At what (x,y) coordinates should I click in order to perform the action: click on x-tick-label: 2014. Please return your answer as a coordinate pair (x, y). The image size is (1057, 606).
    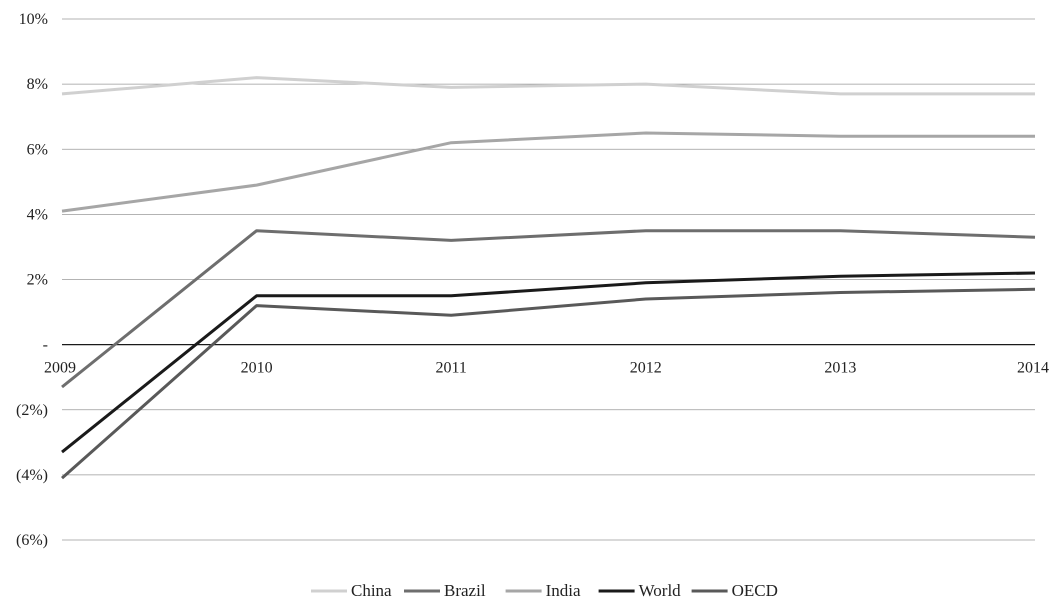
    Looking at the image, I should click on (1033, 368).